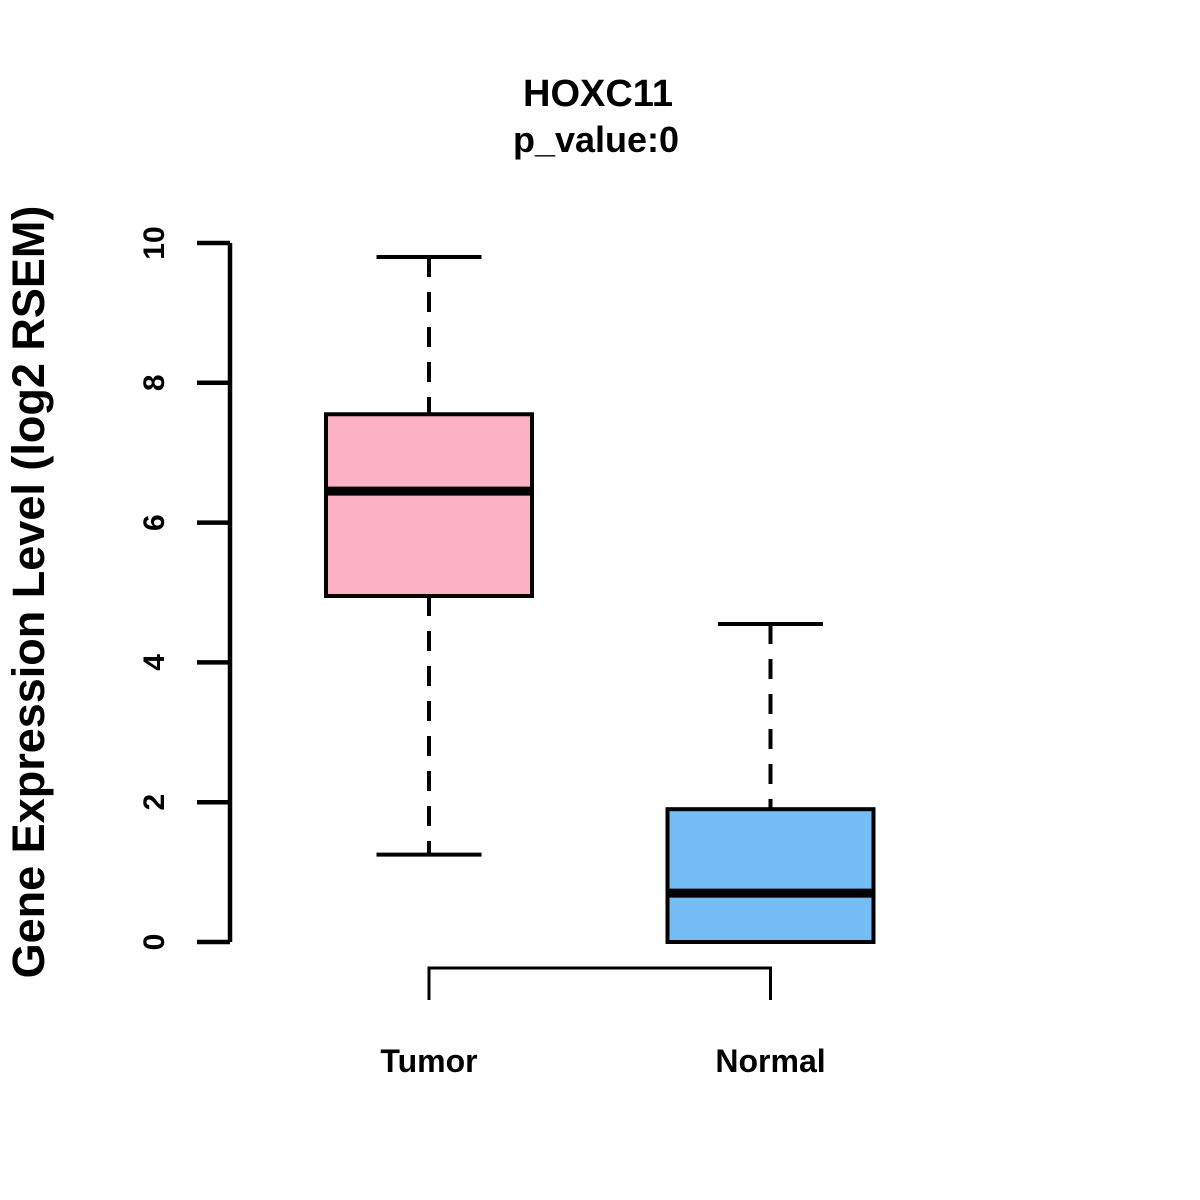 The height and width of the screenshot is (1200, 1200). I want to click on comparison-bracket, so click(599, 983).